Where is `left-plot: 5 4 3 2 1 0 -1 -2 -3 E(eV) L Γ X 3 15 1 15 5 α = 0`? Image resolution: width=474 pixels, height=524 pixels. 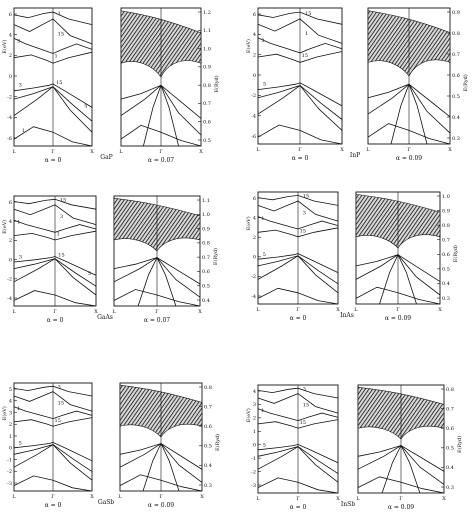 left-plot: 5 4 3 2 1 0 -1 -2 -3 E(eV) L Γ X 3 15 1 15 5 α = 0 is located at coordinates (47, 445).